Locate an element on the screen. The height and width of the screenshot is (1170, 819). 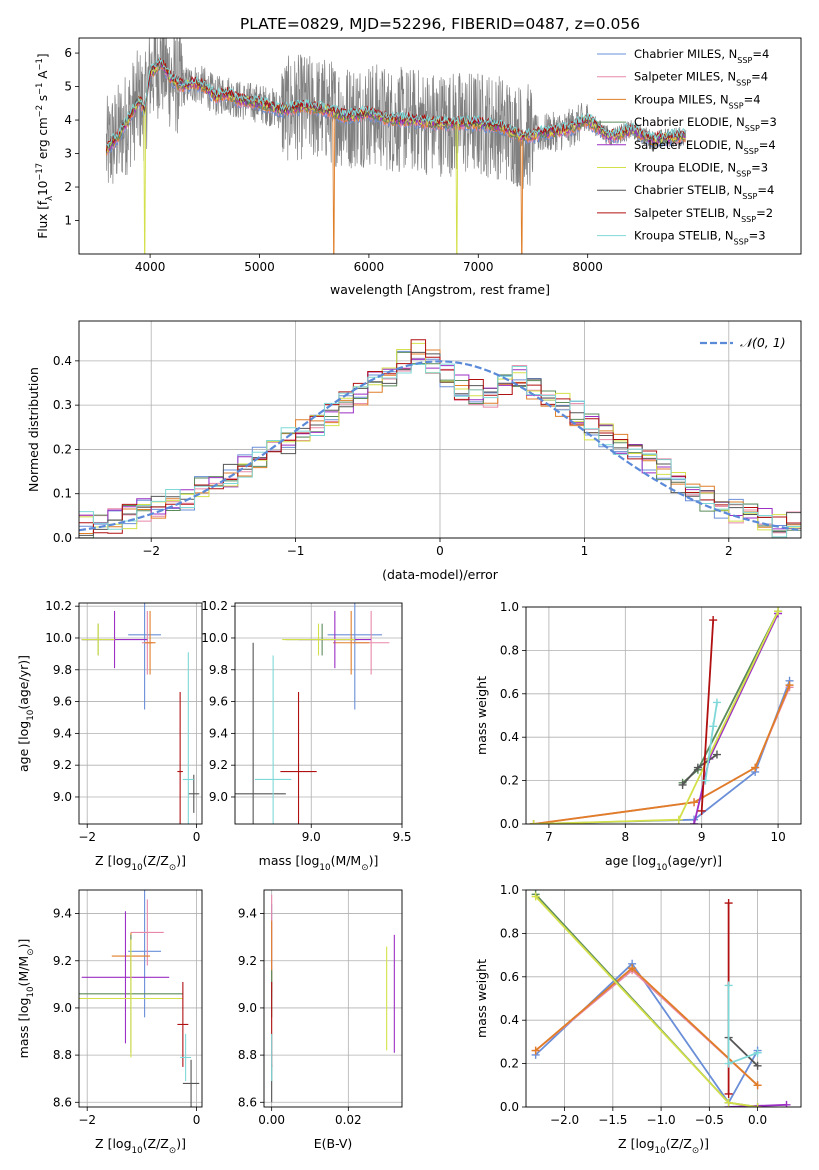
x-tick-label: 10 is located at coordinates (777, 837).